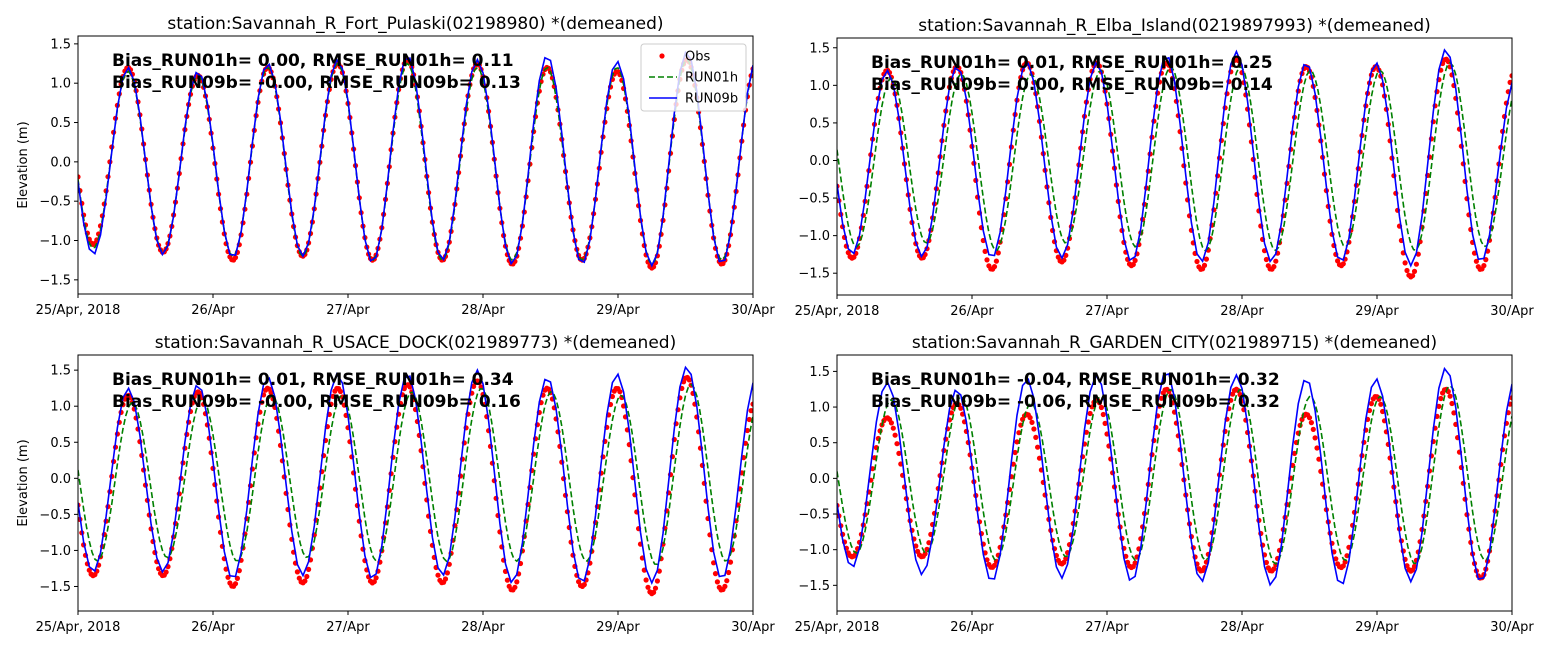 This screenshot has width=1550, height=650. Describe the element at coordinates (662, 56) in the screenshot. I see `legend-marker-obs` at that location.